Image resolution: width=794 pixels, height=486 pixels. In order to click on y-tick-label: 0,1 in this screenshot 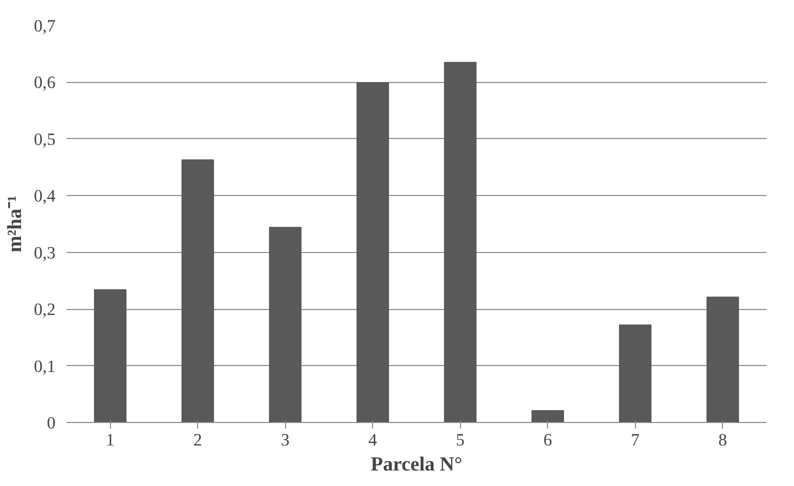, I will do `click(45, 366)`.